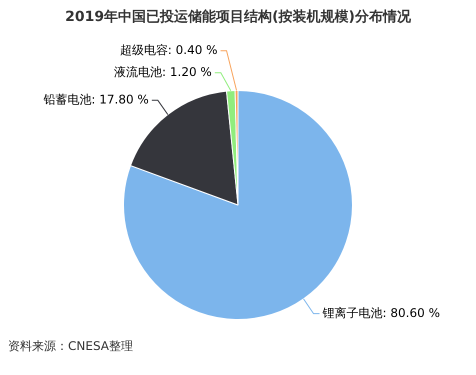 The image size is (476, 375). I want to click on text: 资料来源：CNESA整理, so click(71, 346).